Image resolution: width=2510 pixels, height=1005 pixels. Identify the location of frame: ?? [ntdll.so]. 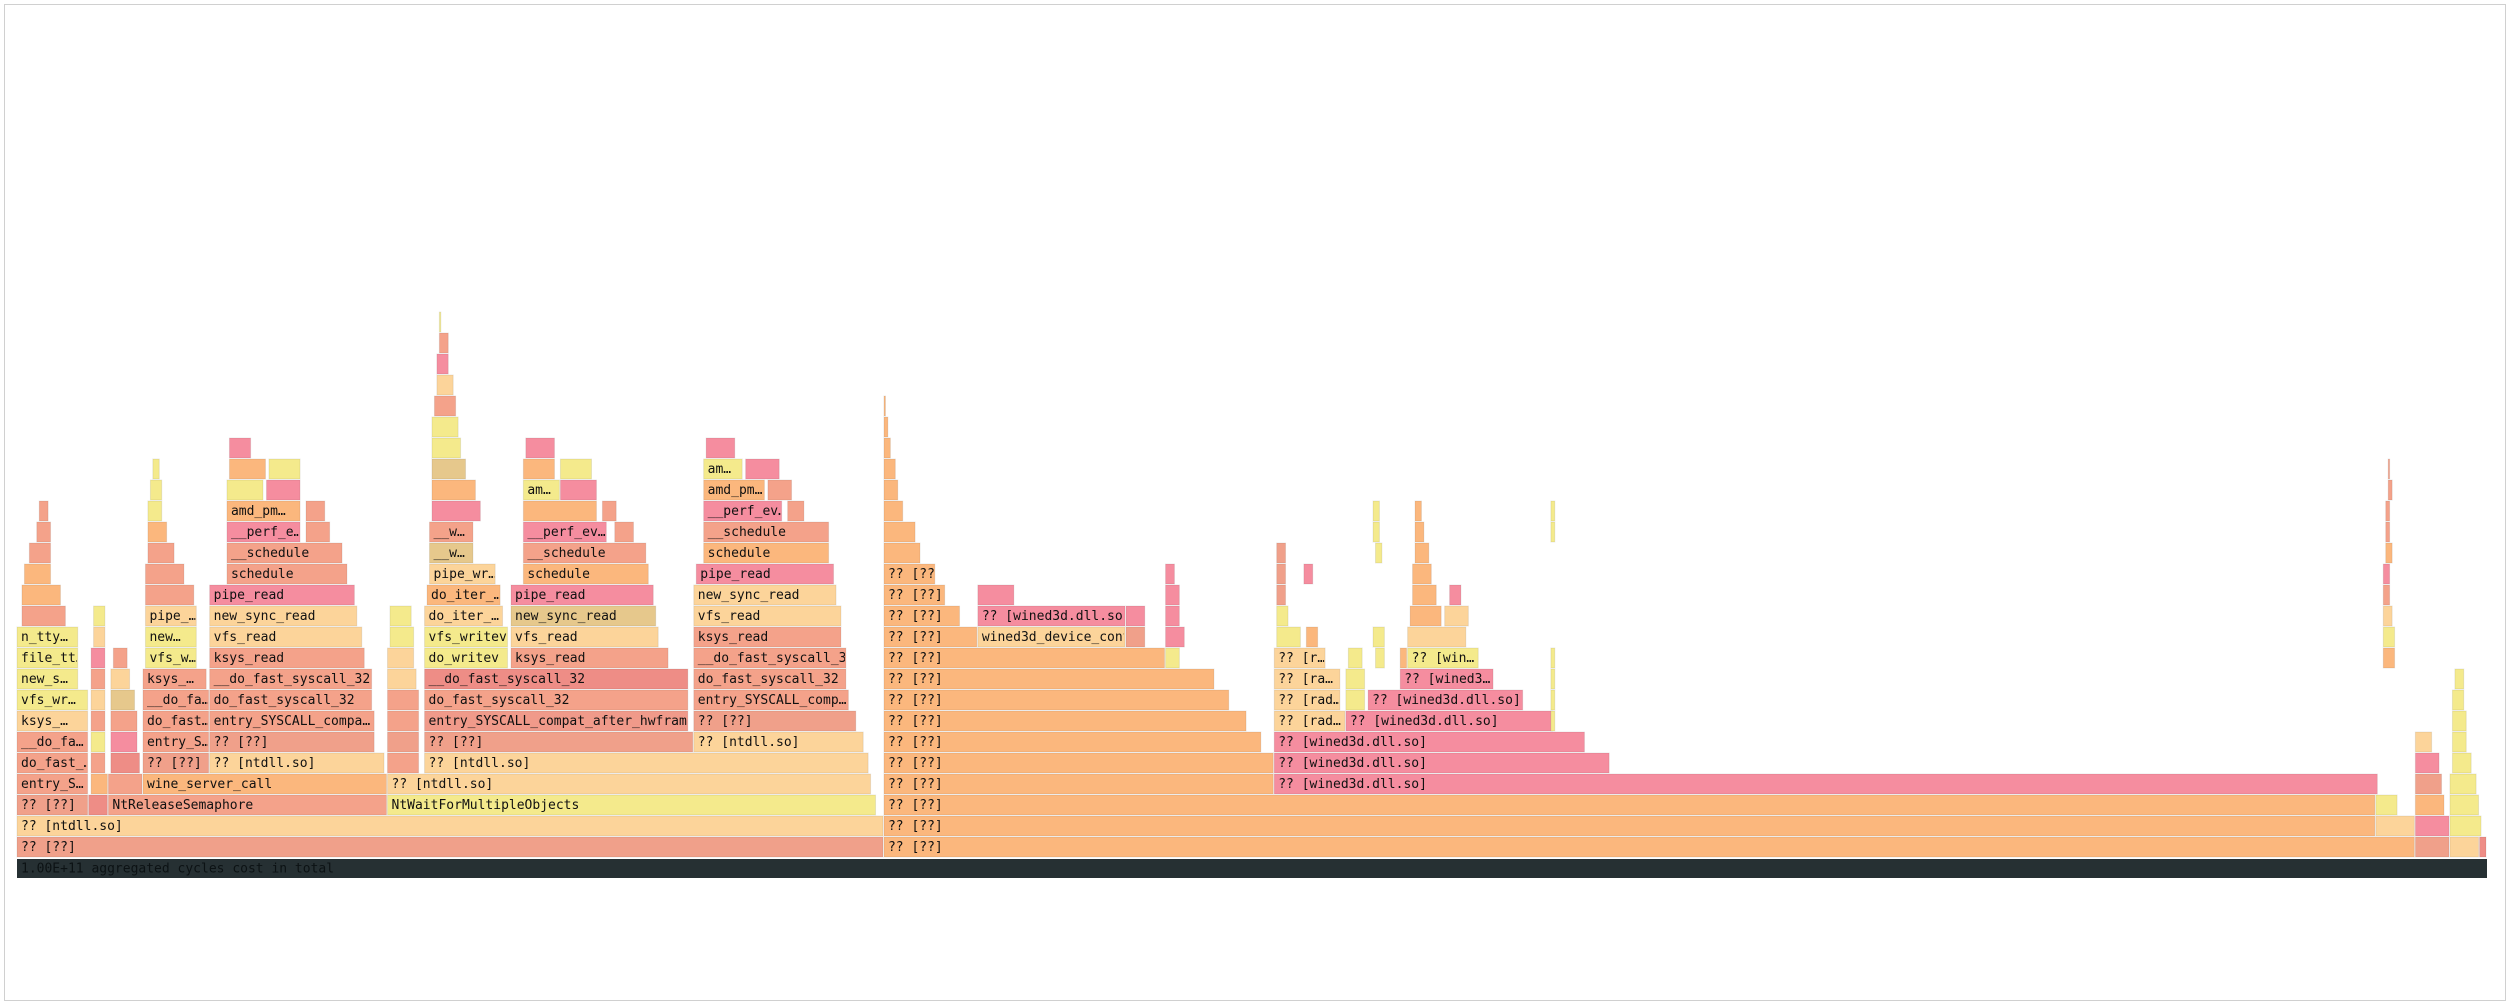
(778, 742).